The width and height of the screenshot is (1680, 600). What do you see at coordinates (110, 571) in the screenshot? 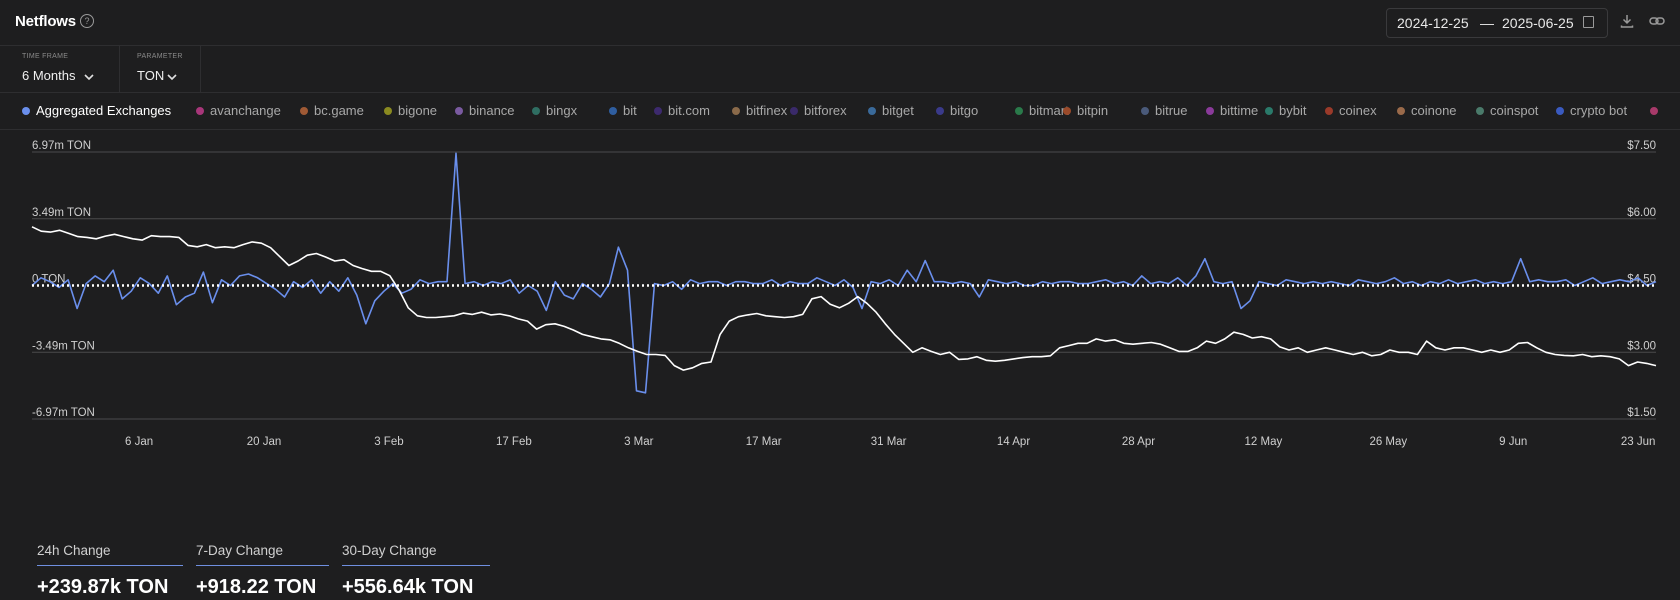
I see `stat-24h: 24h Change +239.87k TON` at bounding box center [110, 571].